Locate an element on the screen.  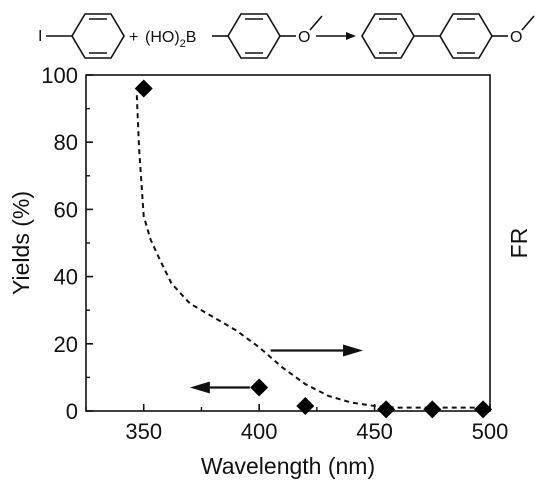
reaction-arrow-head is located at coordinates (351, 36).